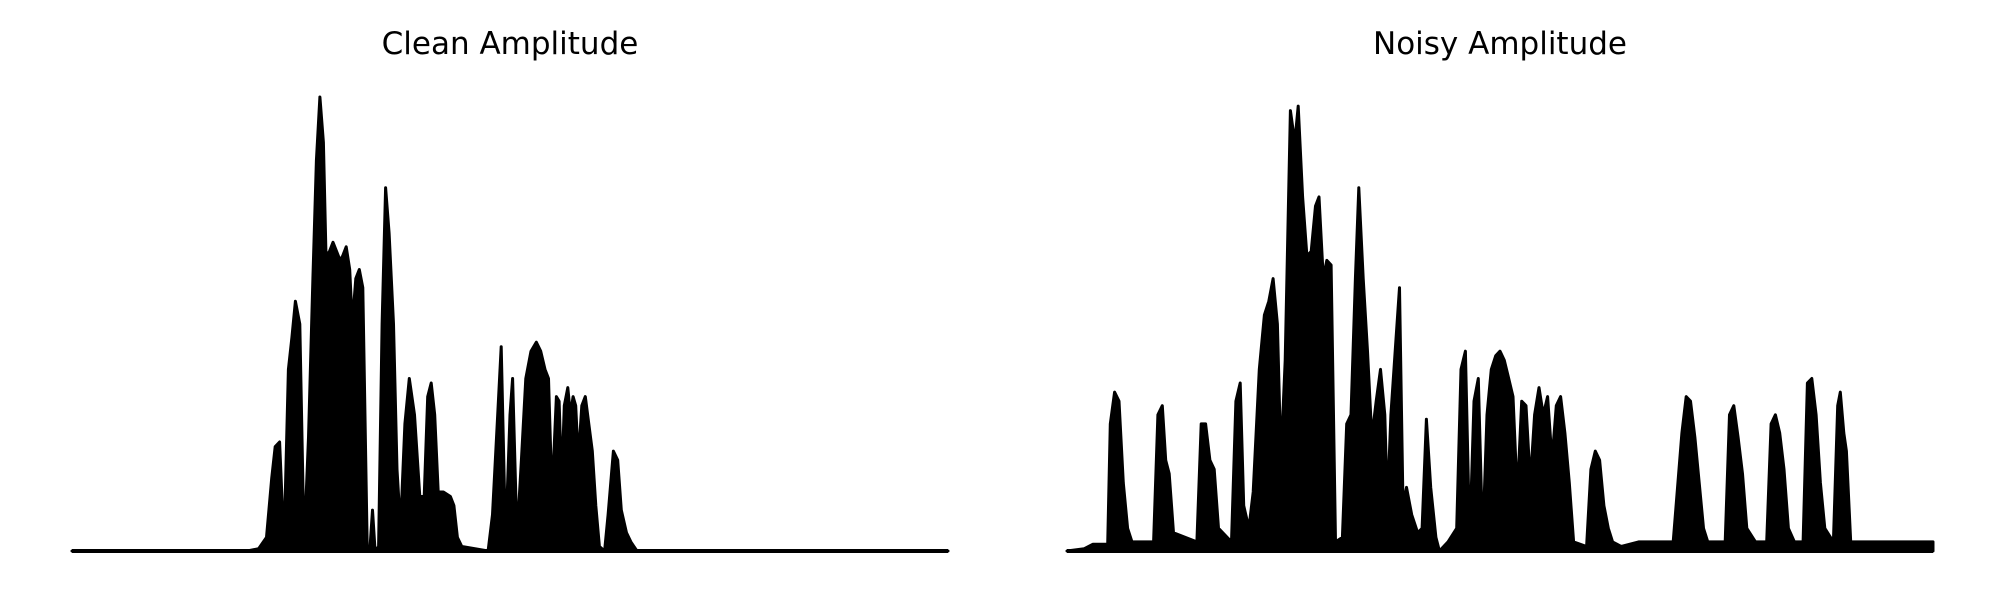 Image resolution: width=2000 pixels, height=600 pixels. I want to click on chart-title: Noisy Amplitude, so click(1500, 44).